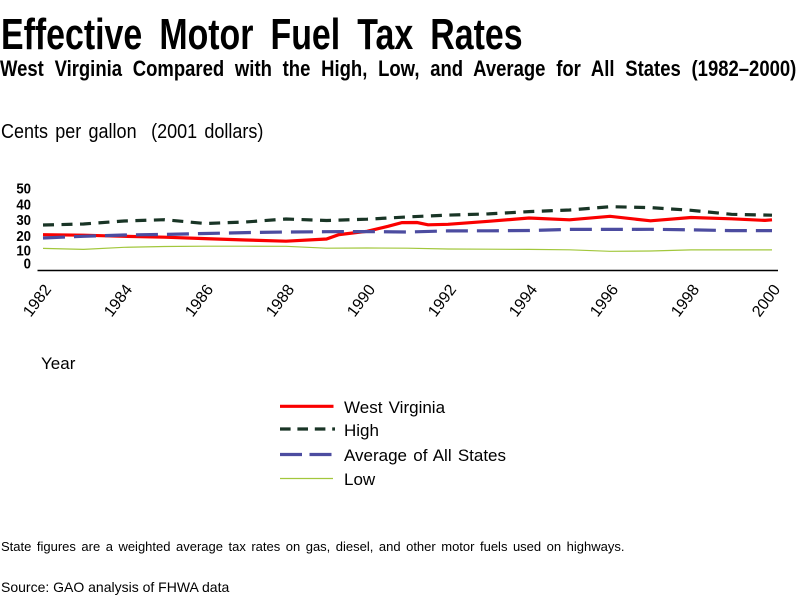 The height and width of the screenshot is (600, 800). I want to click on svg-text: 0, so click(27, 263).